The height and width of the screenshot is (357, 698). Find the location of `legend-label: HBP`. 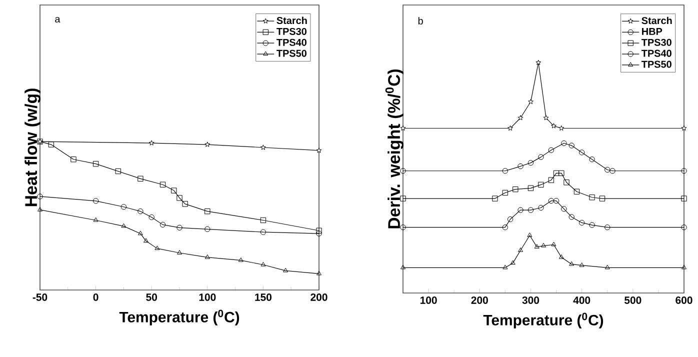

legend-label: HBP is located at coordinates (652, 31).